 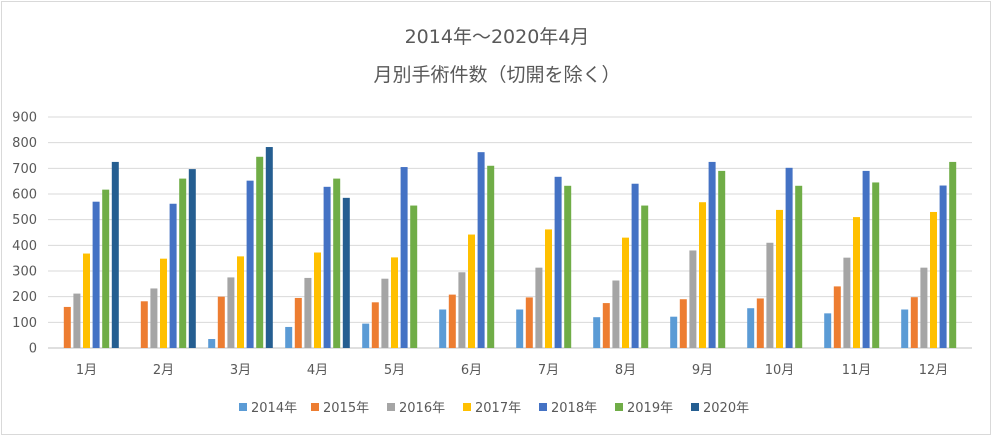 What do you see at coordinates (650, 408) in the screenshot?
I see `legend-label: 2019年` at bounding box center [650, 408].